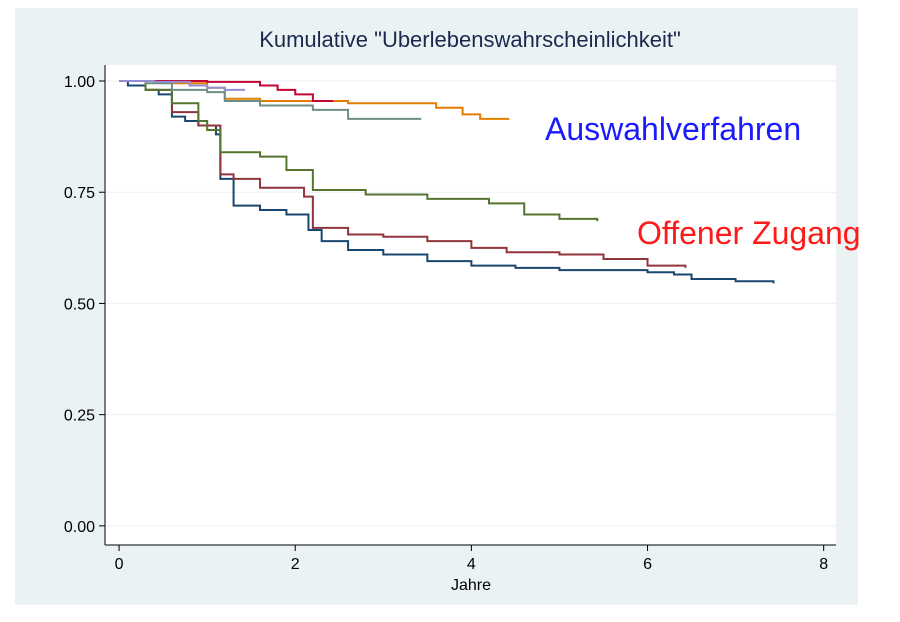 This screenshot has width=900, height=622. I want to click on y-tick-label: 0.50, so click(79, 304).